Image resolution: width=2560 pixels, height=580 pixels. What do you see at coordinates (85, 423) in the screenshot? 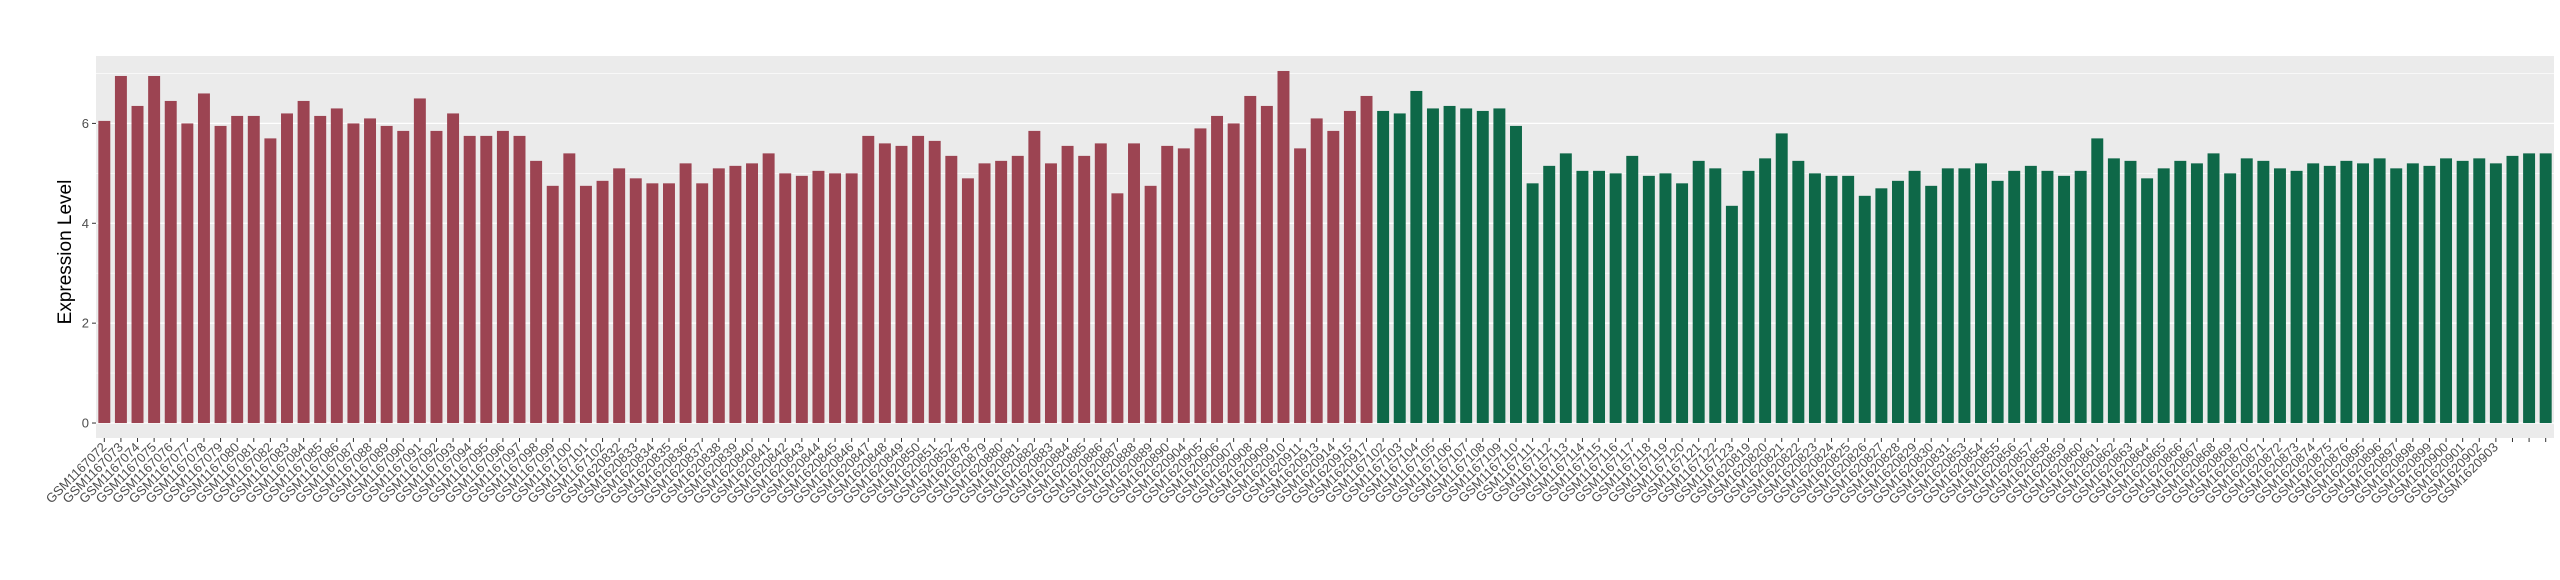
I see `y-tick-label: 0` at bounding box center [85, 423].